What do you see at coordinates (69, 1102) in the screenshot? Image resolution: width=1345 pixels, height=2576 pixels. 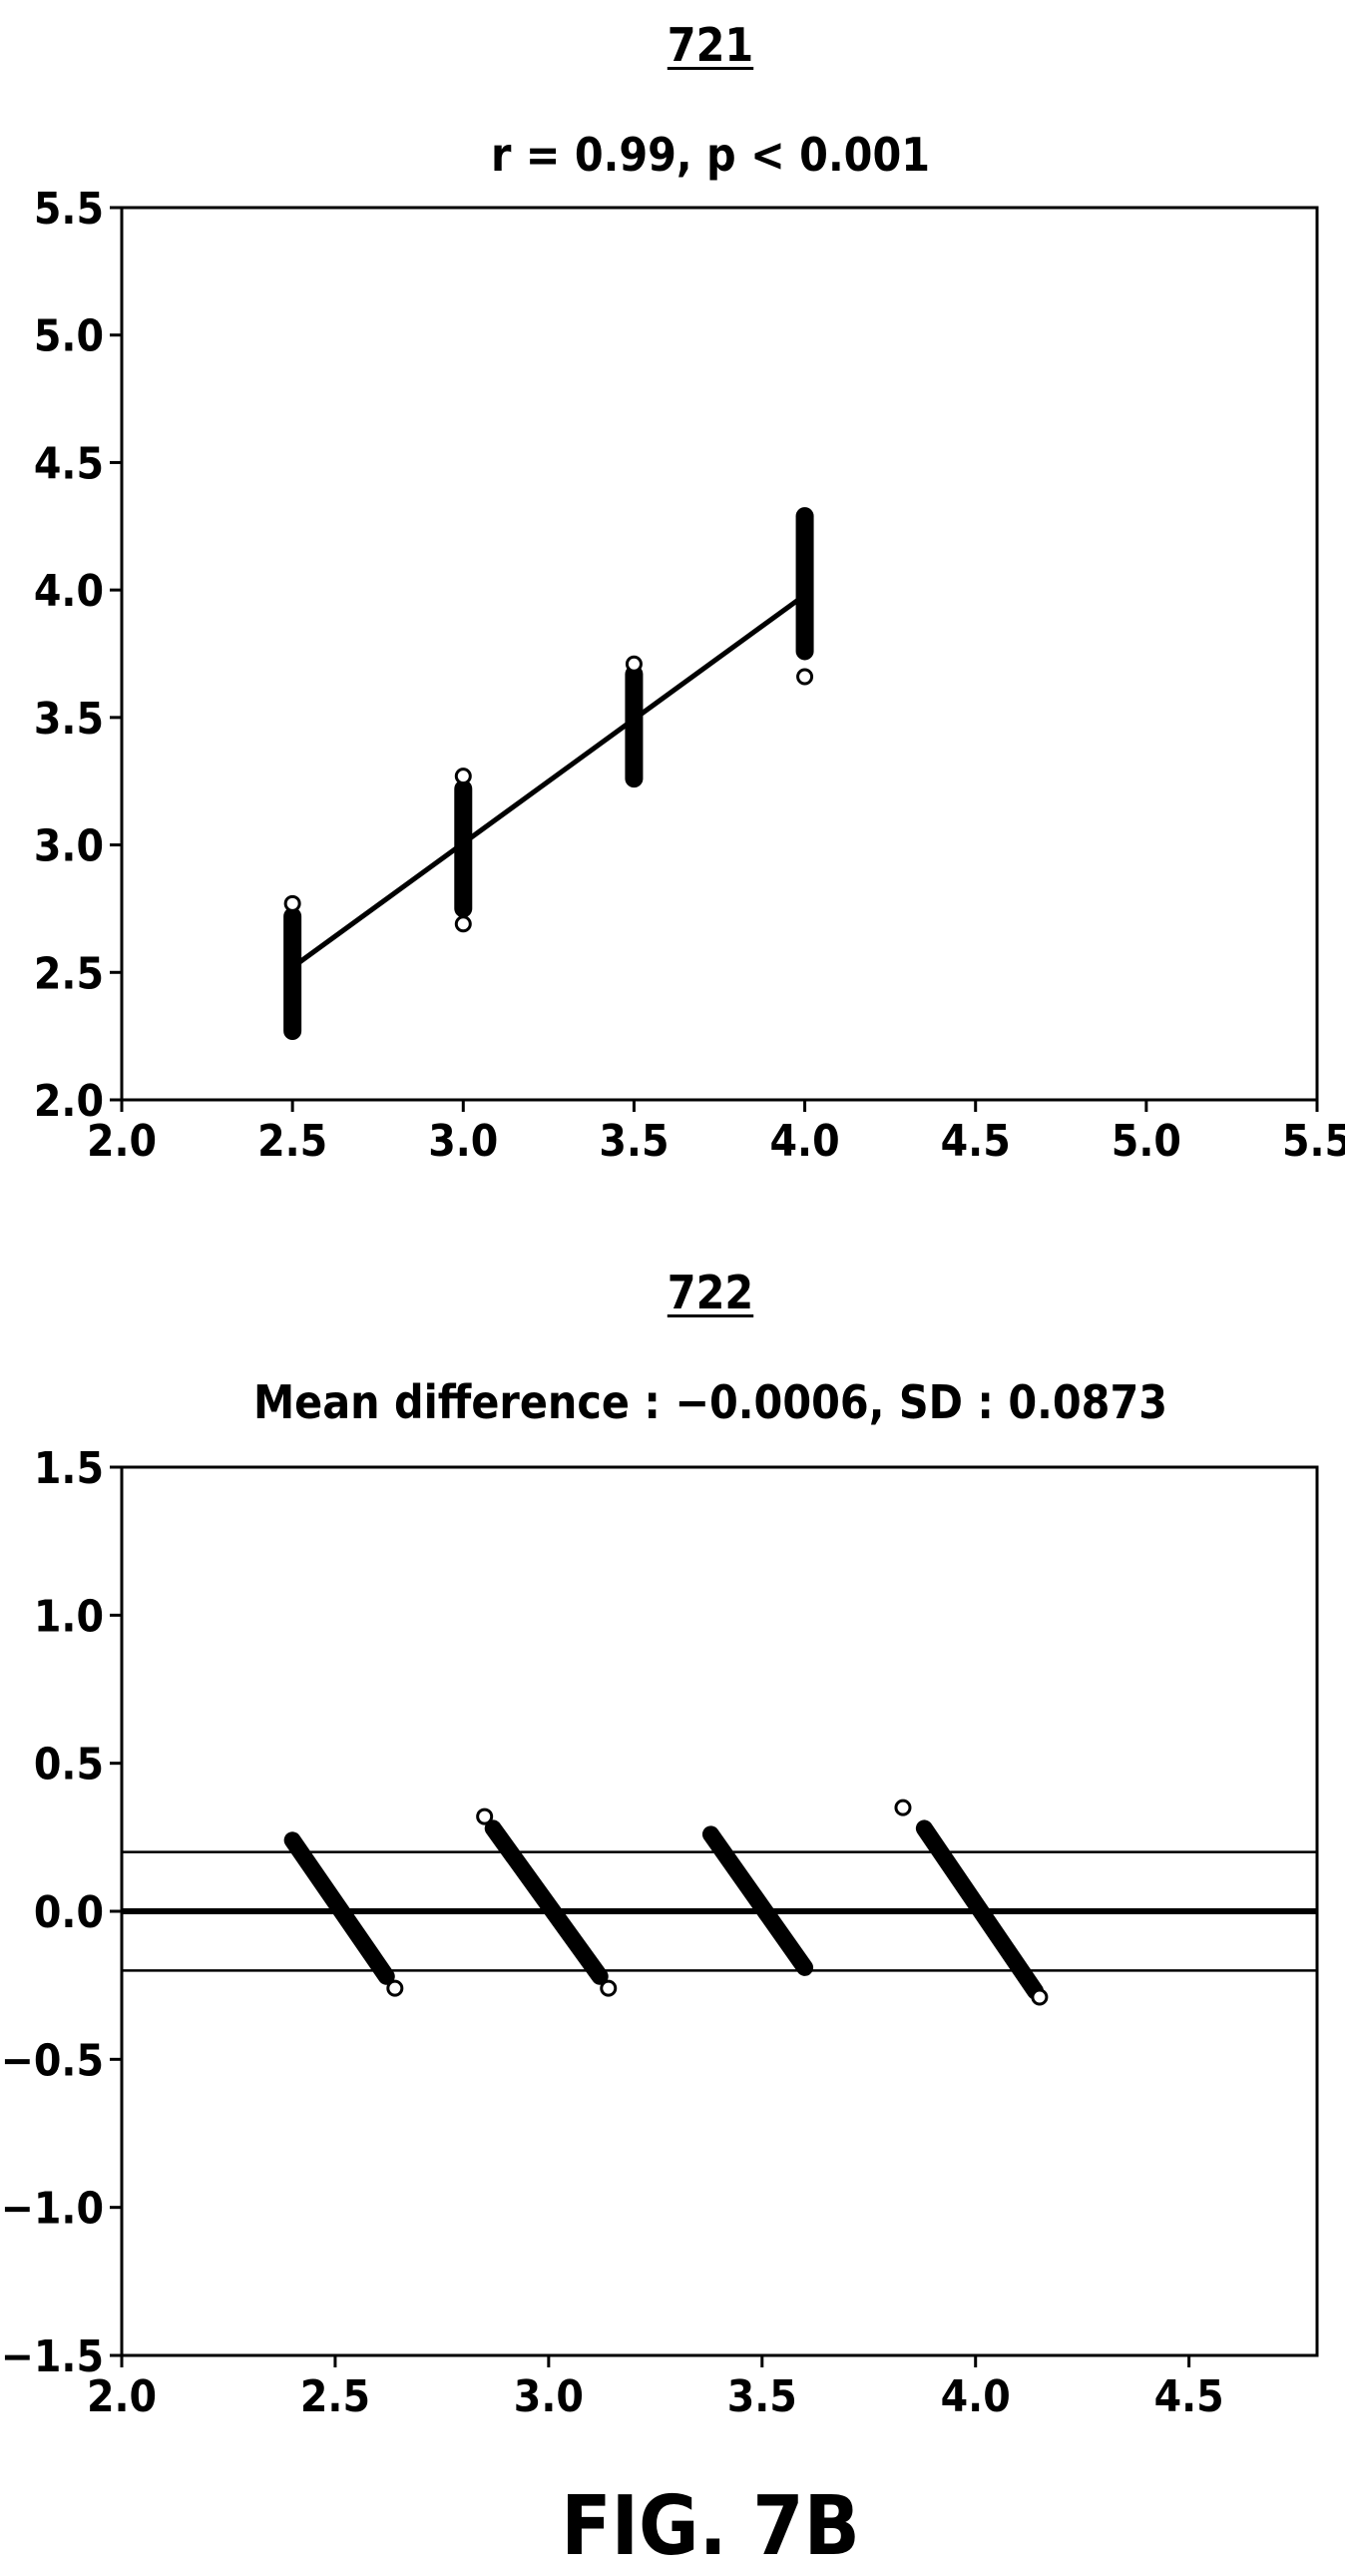 I see `chart-721-ytick-label: 2.0` at bounding box center [69, 1102].